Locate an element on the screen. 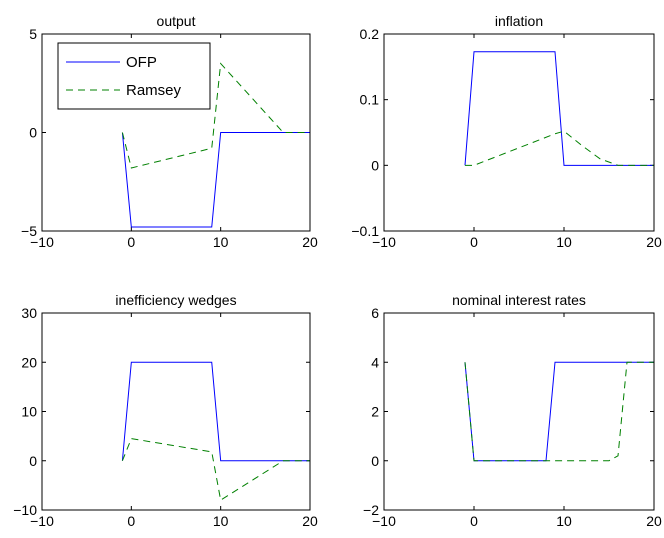  y-tick-label: 20 is located at coordinates (29, 362).